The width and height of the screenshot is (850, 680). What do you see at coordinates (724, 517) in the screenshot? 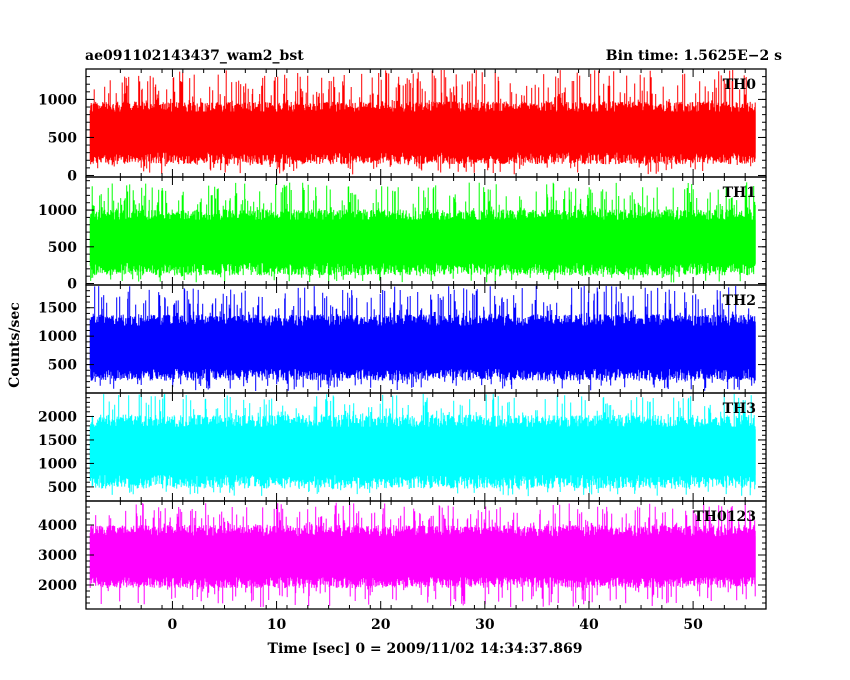
I see `panel-label-th0123: TH0123` at bounding box center [724, 517].